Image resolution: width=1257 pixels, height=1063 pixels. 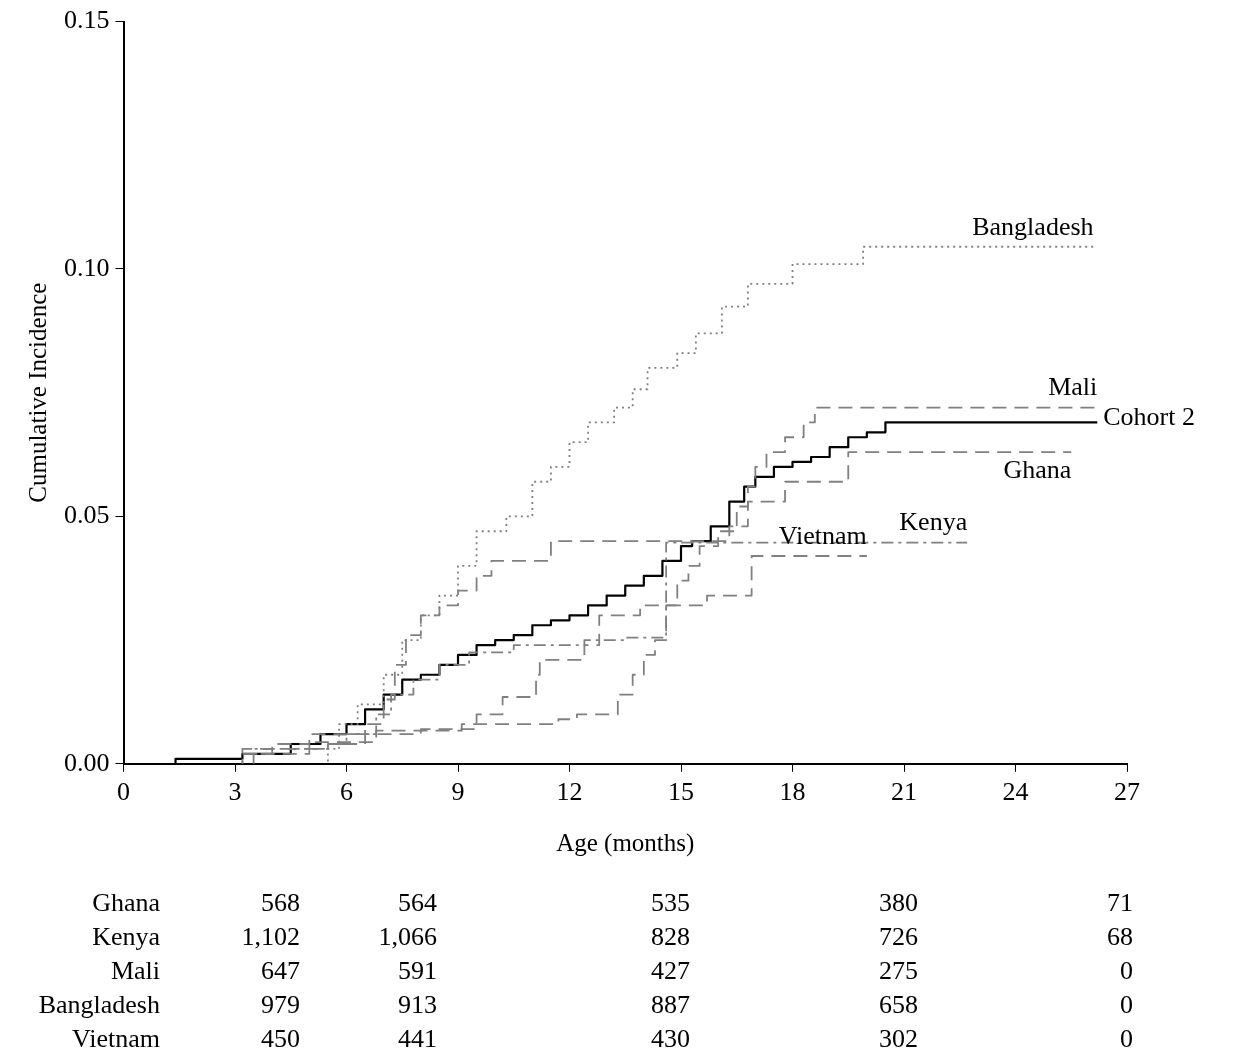 What do you see at coordinates (898, 1004) in the screenshot?
I see `text: 658` at bounding box center [898, 1004].